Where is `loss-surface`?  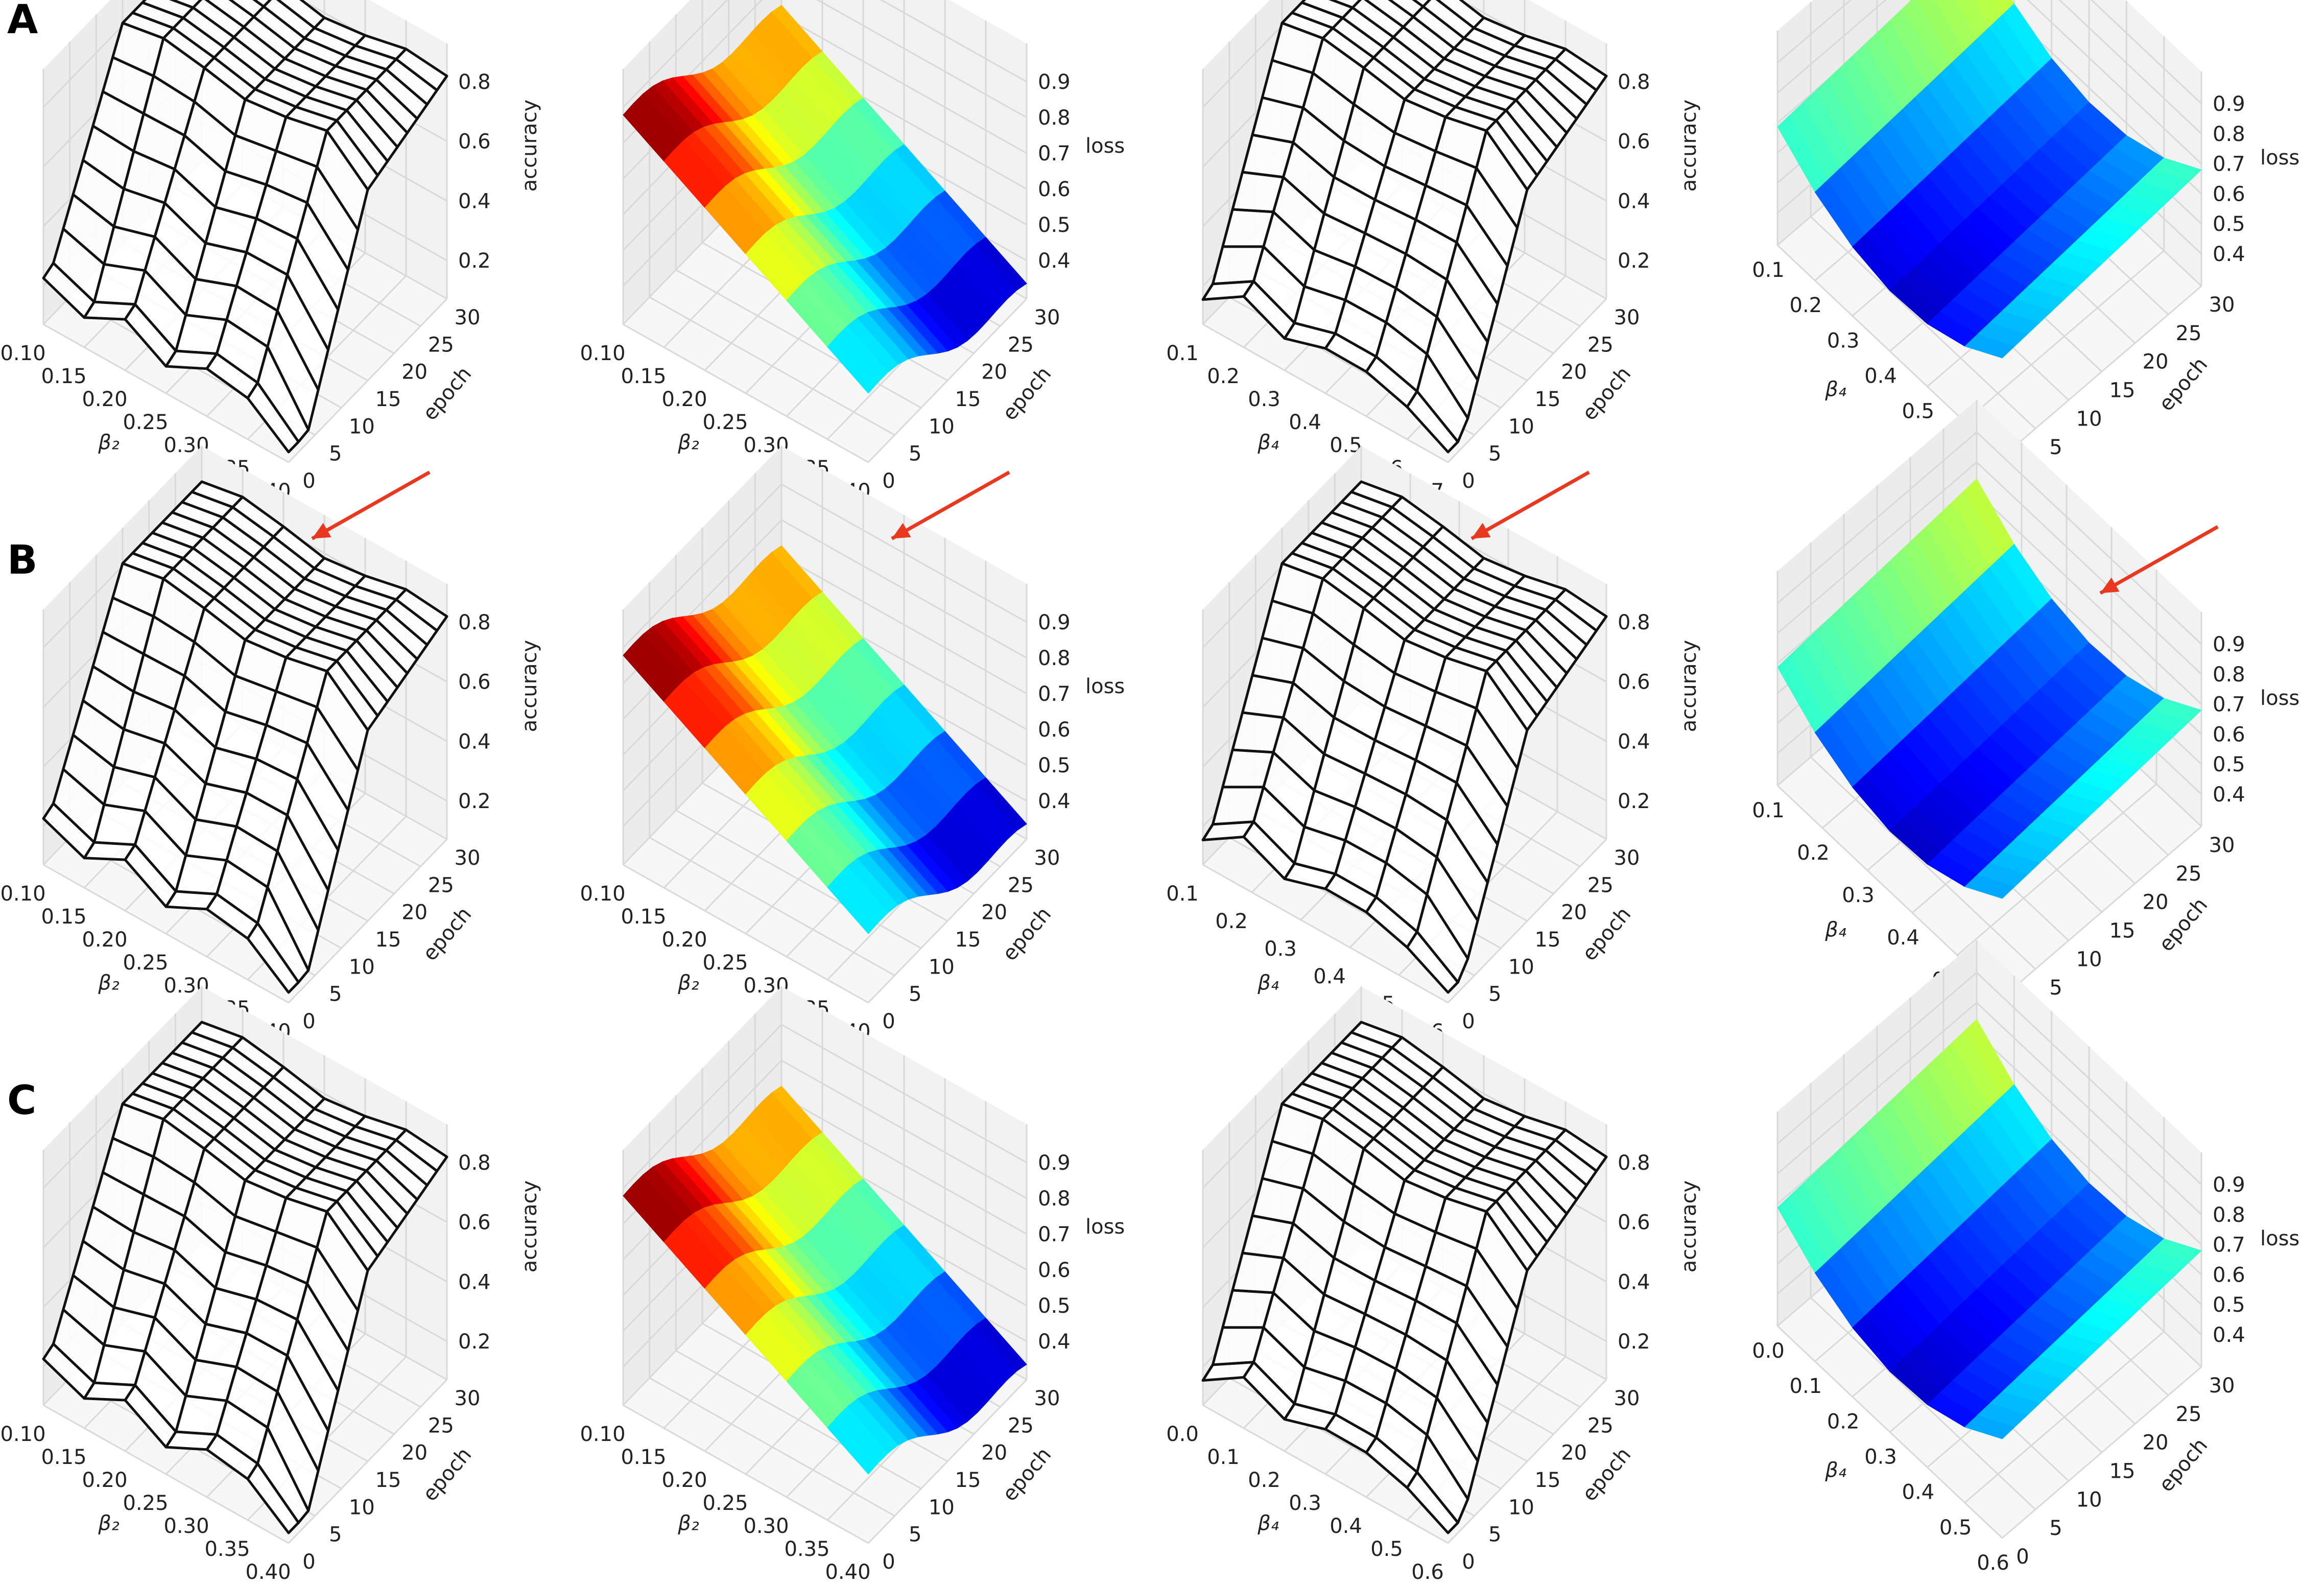
loss-surface is located at coordinates (825, 1280).